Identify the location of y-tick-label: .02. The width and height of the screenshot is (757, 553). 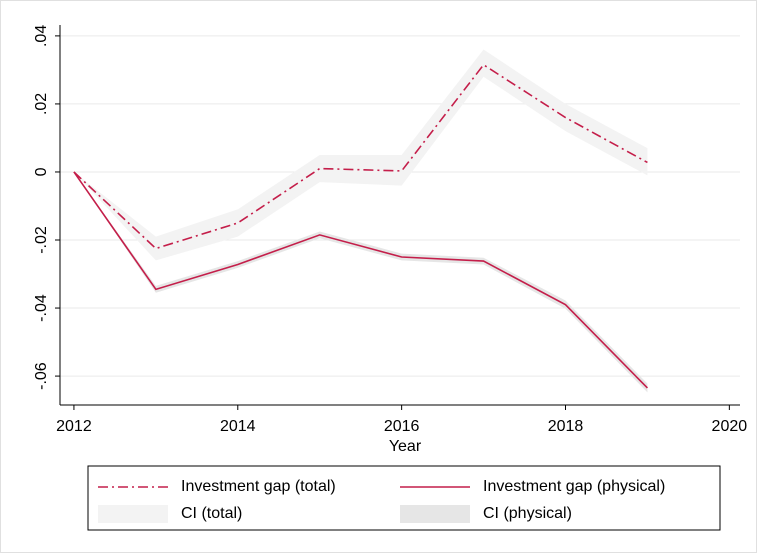
(41, 104).